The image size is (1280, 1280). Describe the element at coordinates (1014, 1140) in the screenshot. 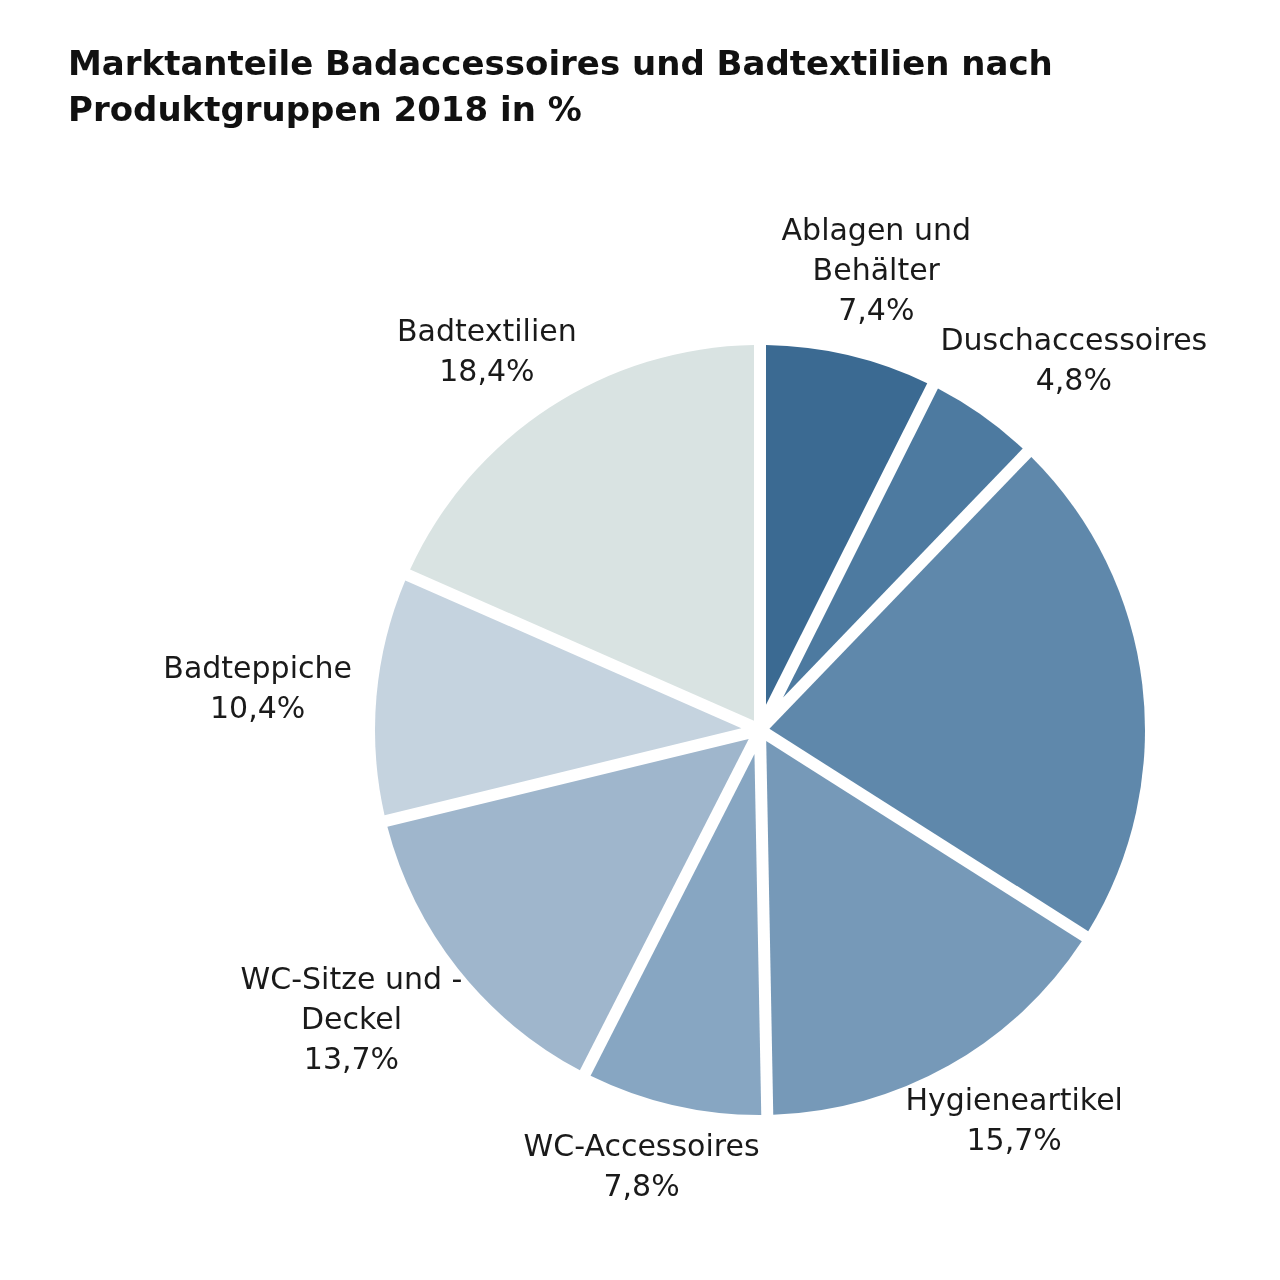

I see `data-label: 15,7%` at that location.